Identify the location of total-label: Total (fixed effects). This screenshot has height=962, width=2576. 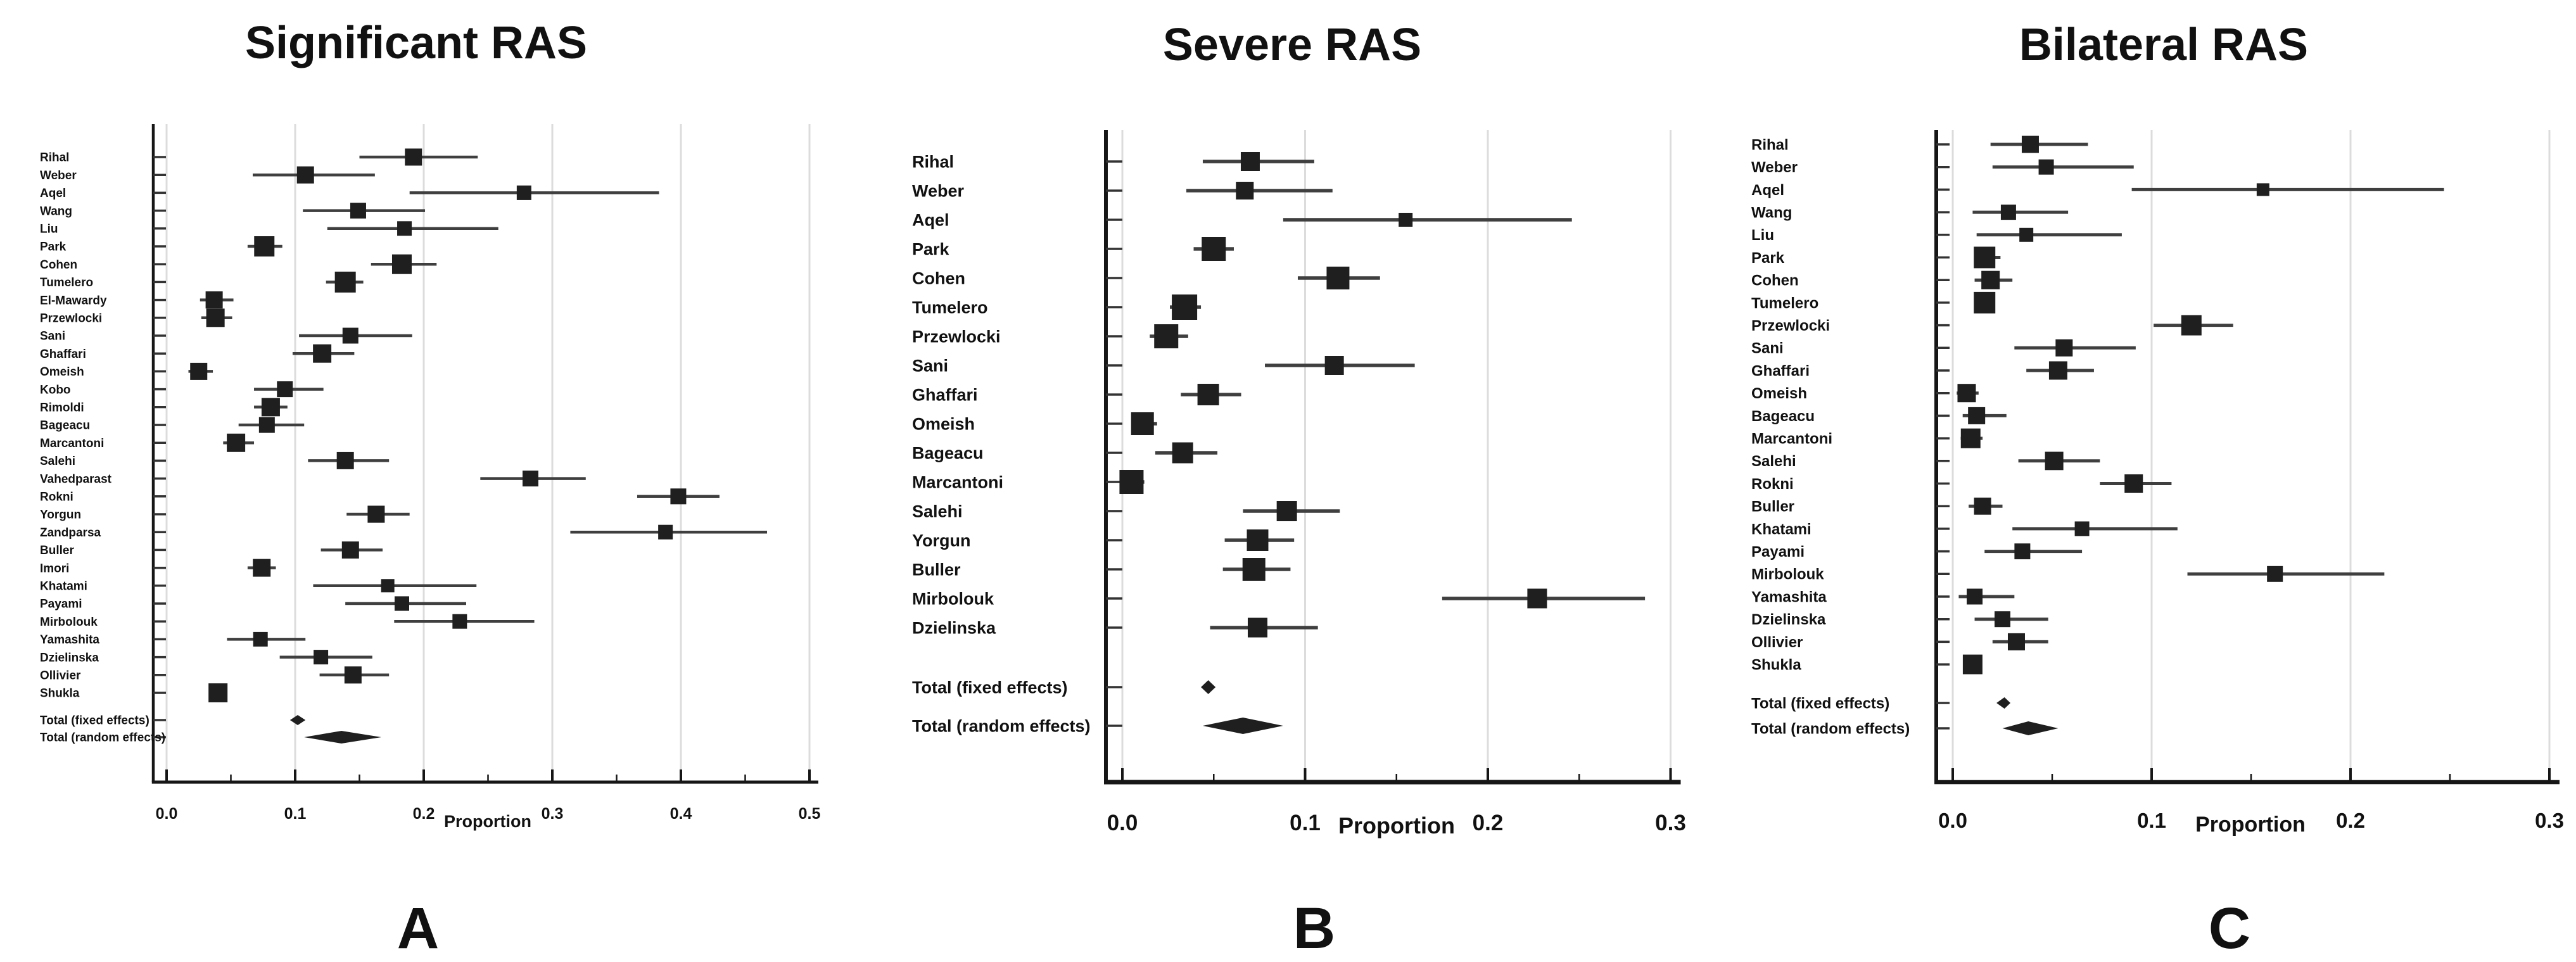
(990, 687).